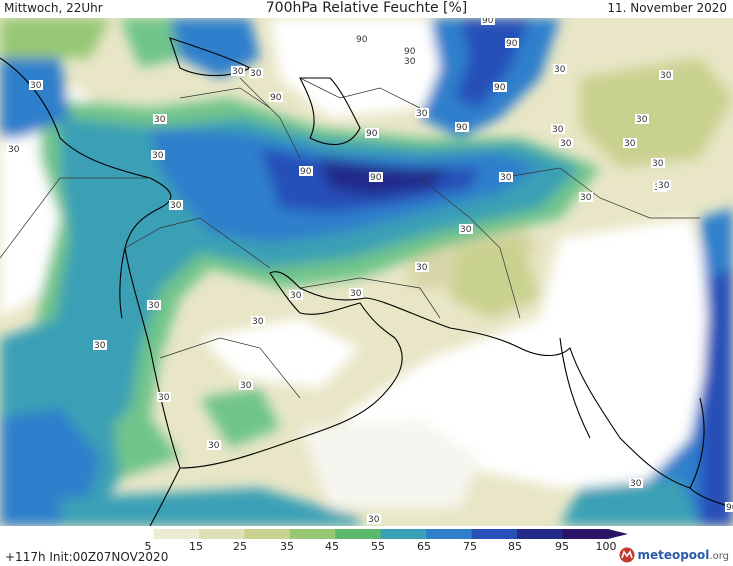 The height and width of the screenshot is (566, 733). I want to click on colorbar-extend-arrow, so click(618, 534).